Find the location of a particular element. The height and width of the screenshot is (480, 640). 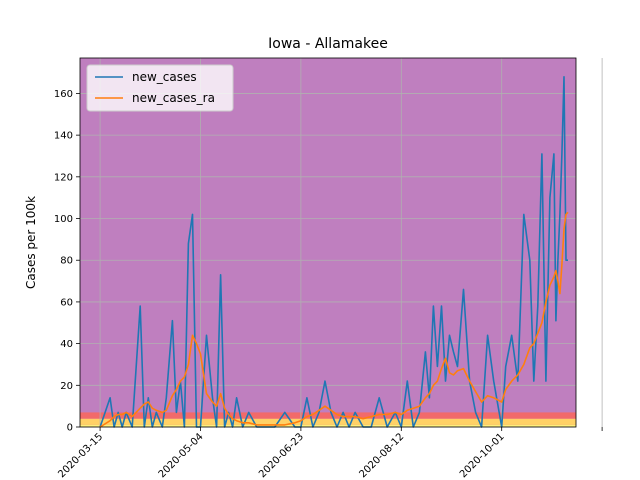

y-tick-label: 120 is located at coordinates (63, 177).